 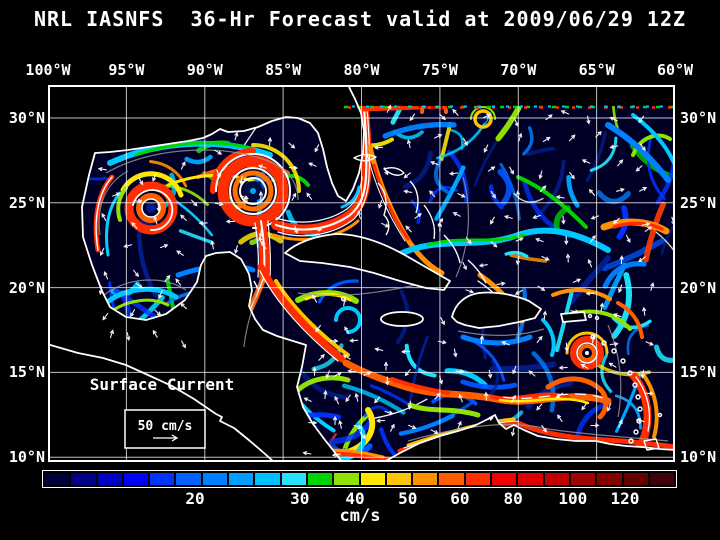 What do you see at coordinates (698, 118) in the screenshot?
I see `lat-label: 30°N` at bounding box center [698, 118].